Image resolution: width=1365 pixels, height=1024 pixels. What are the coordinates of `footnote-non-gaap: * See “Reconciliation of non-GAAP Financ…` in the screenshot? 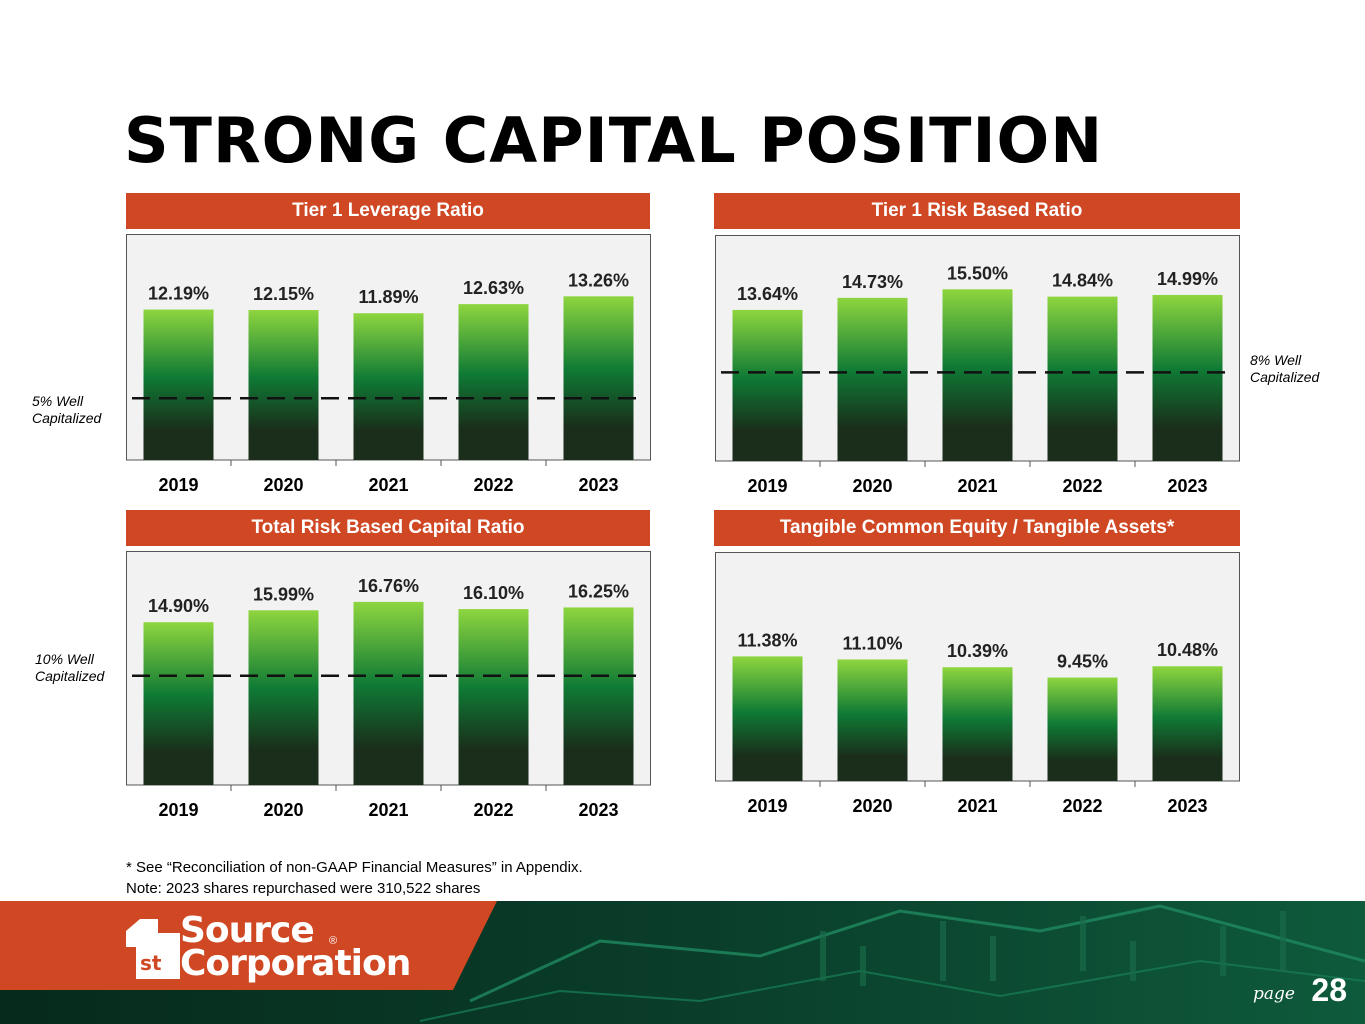 It's located at (354, 867).